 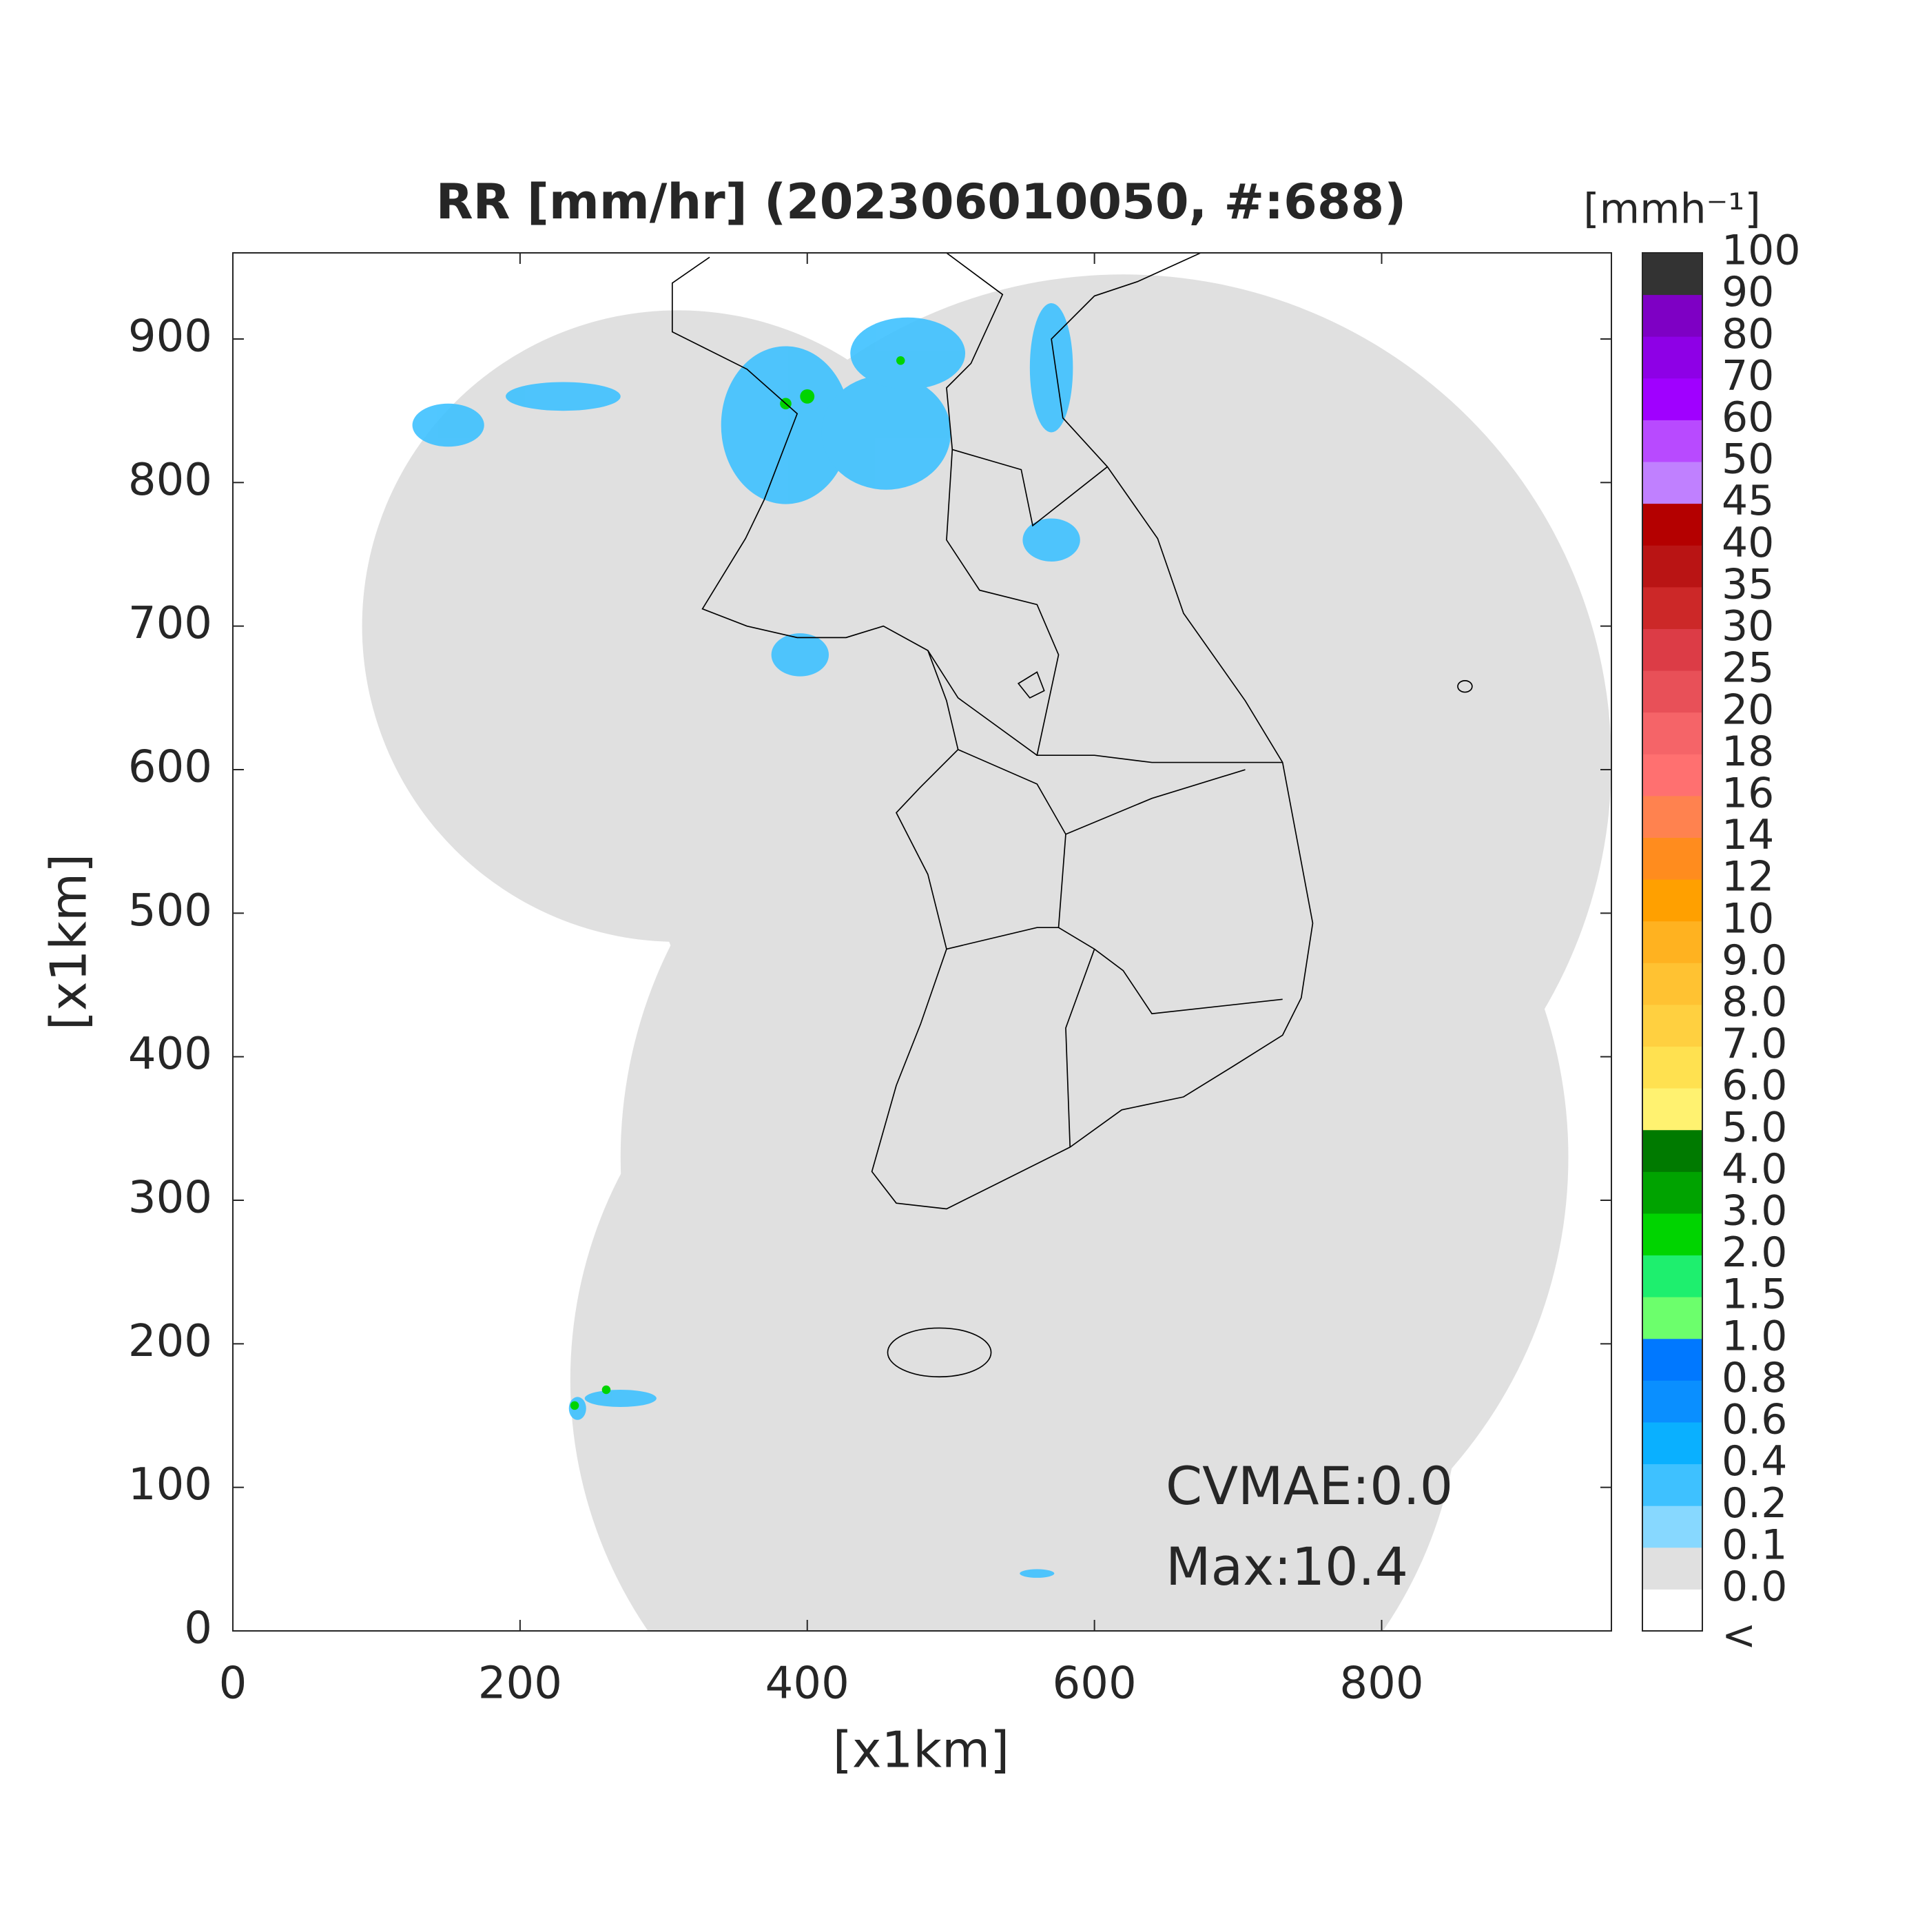 What do you see at coordinates (1754, 1461) in the screenshot?
I see `colorbar-tick-label: 0.4` at bounding box center [1754, 1461].